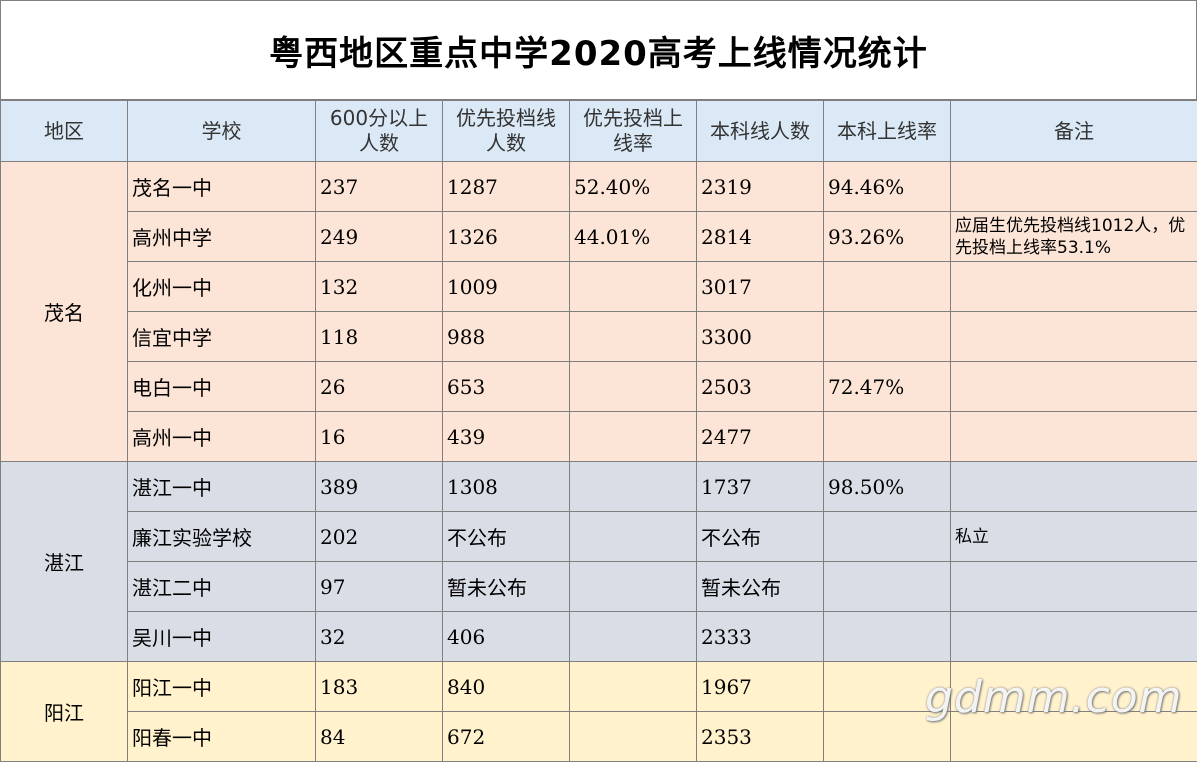 The image size is (1197, 762). Describe the element at coordinates (222, 237) in the screenshot. I see `school-cell: 高州中学` at that location.